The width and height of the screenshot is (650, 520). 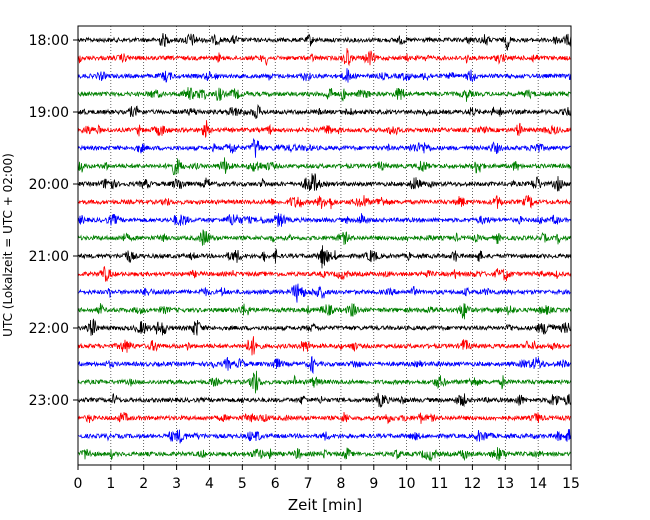 What do you see at coordinates (53, 221) in the screenshot?
I see `y-axis-ticks: 18:00 19:00 20:00 21:00 22:00 23:00` at bounding box center [53, 221].